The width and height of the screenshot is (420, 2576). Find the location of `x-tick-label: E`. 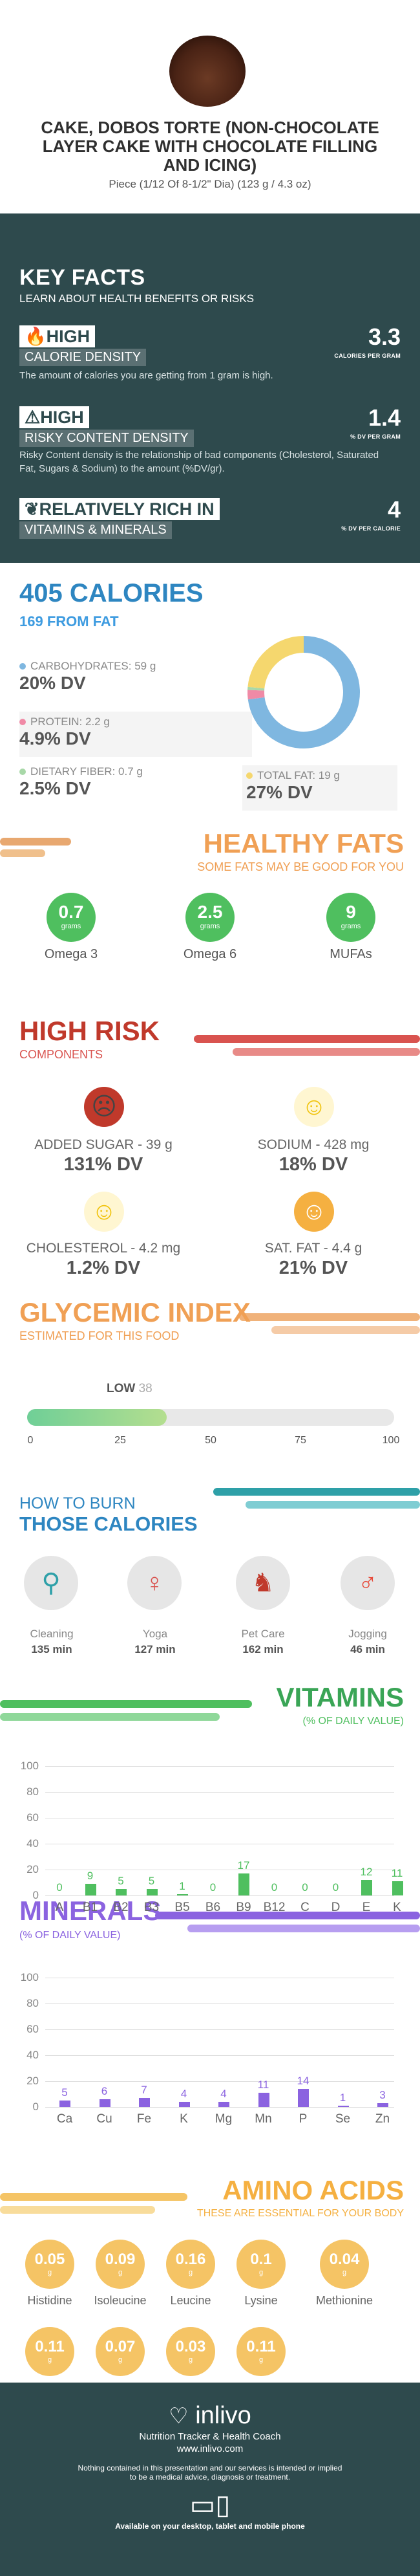

x-tick-label: E is located at coordinates (366, 1907).